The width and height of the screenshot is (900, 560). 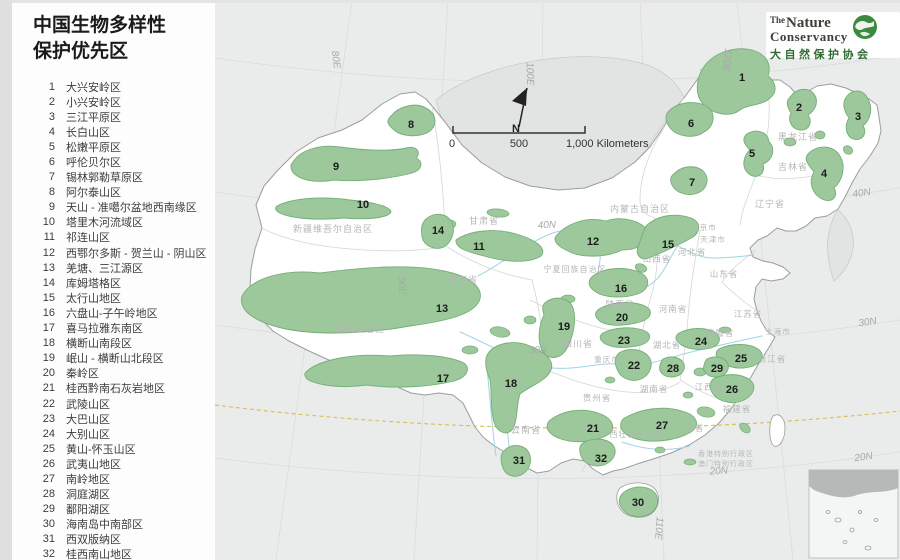 What do you see at coordinates (491, 412) in the screenshot?
I see `river` at bounding box center [491, 412].